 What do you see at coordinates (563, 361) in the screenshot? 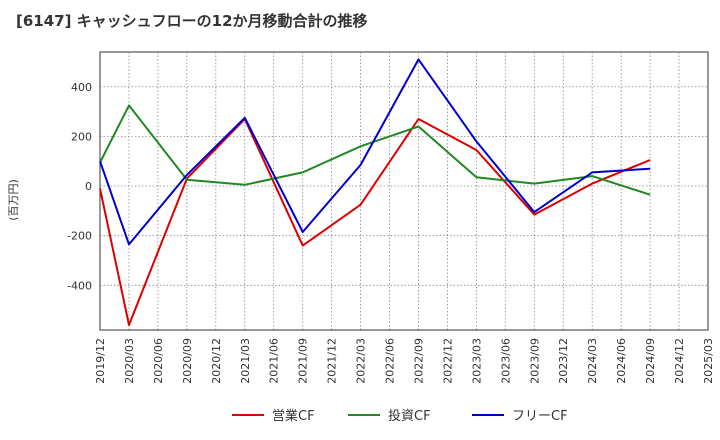
I see `x-tick-label: 2023/12` at bounding box center [563, 361].